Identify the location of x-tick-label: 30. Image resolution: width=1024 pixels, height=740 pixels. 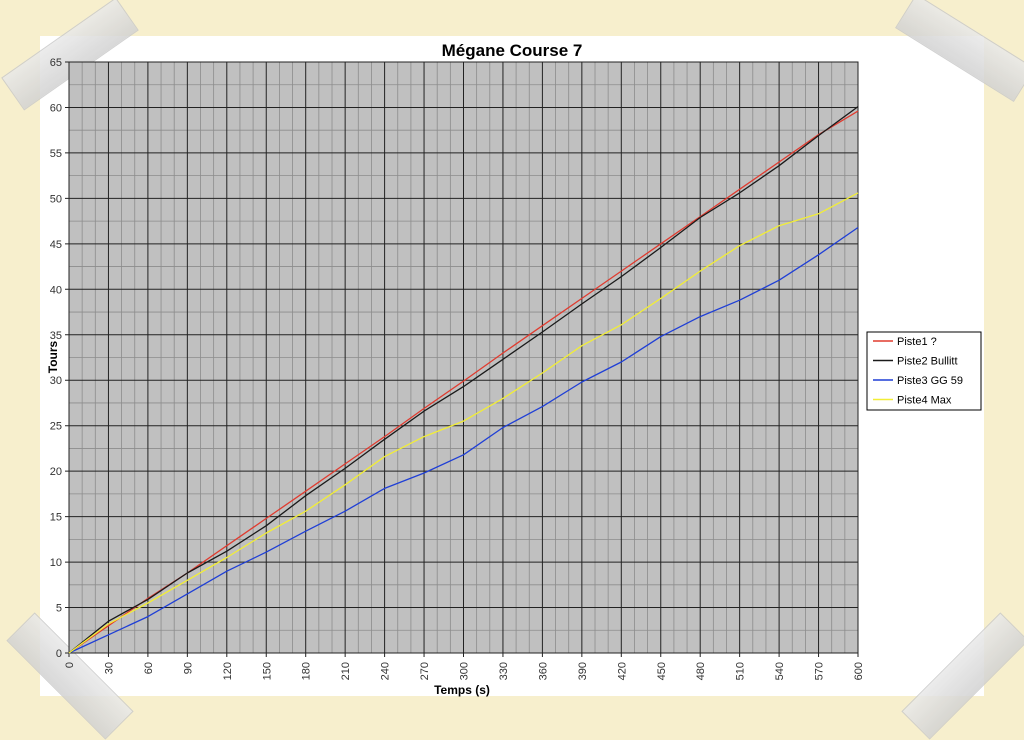
(109, 668).